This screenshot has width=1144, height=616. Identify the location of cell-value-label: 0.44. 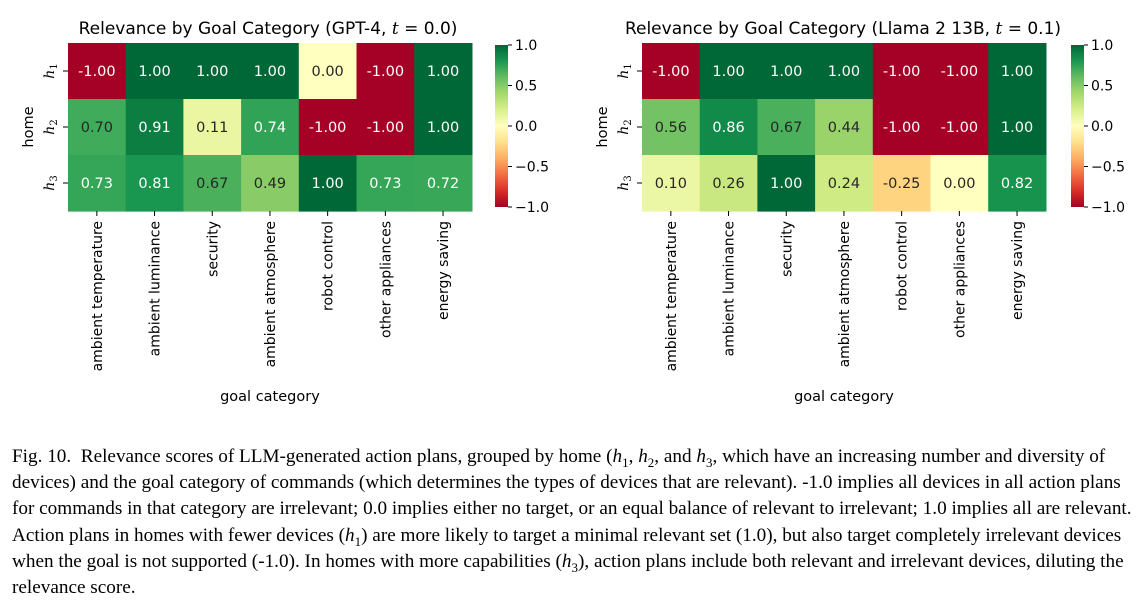
(844, 128).